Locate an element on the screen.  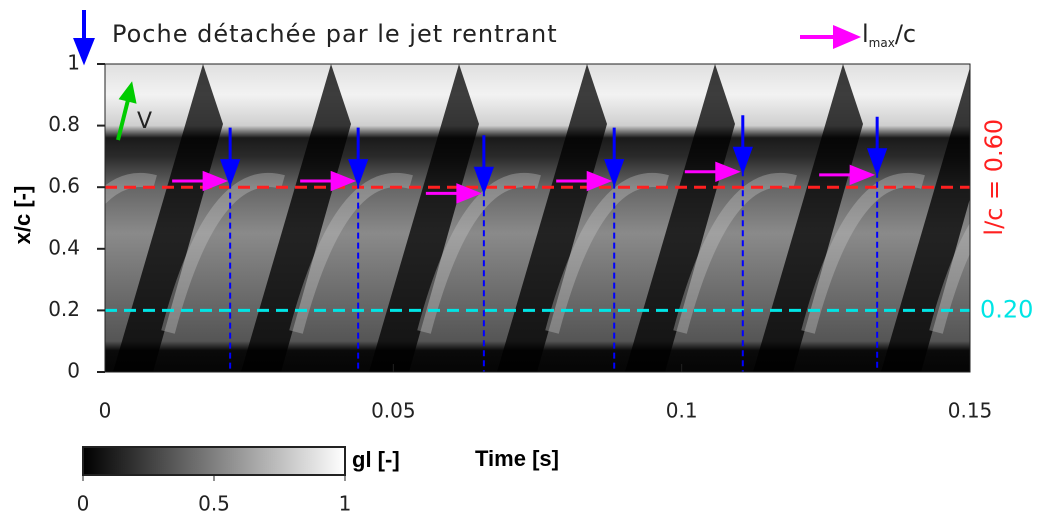
colorbar-label: gl [-] is located at coordinates (376, 459).